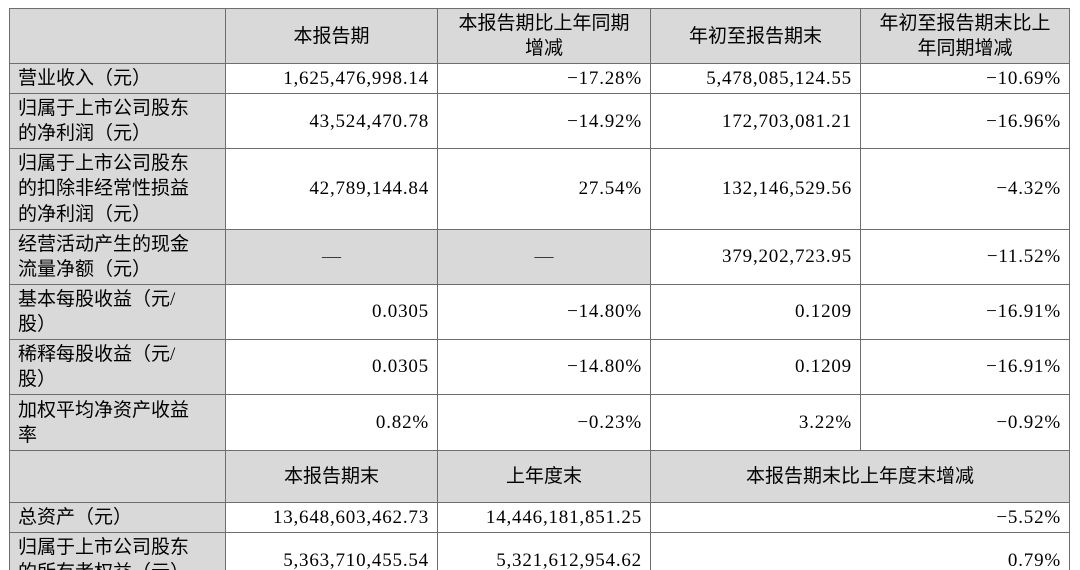 The width and height of the screenshot is (1080, 570). What do you see at coordinates (544, 79) in the screenshot?
I see `value-period-change: −17.28%` at bounding box center [544, 79].